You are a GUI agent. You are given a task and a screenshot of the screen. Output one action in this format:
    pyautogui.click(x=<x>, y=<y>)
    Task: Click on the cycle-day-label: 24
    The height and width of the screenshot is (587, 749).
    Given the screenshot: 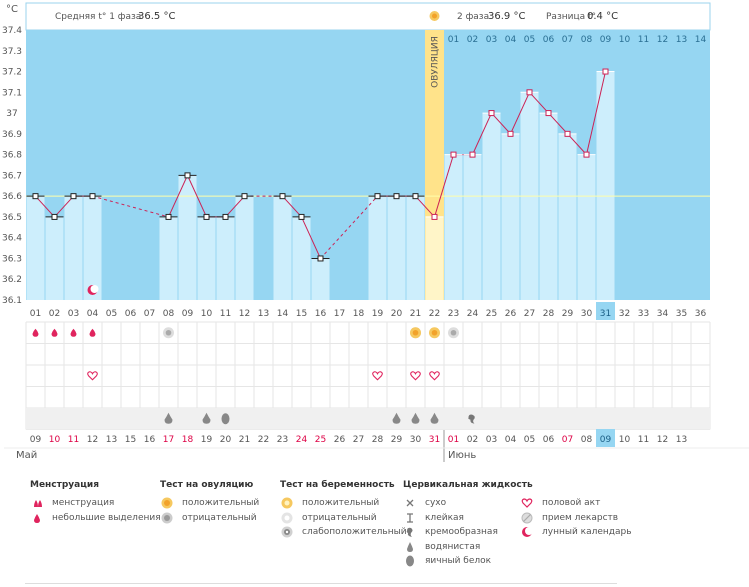 What is the action you would take?
    pyautogui.click(x=473, y=314)
    